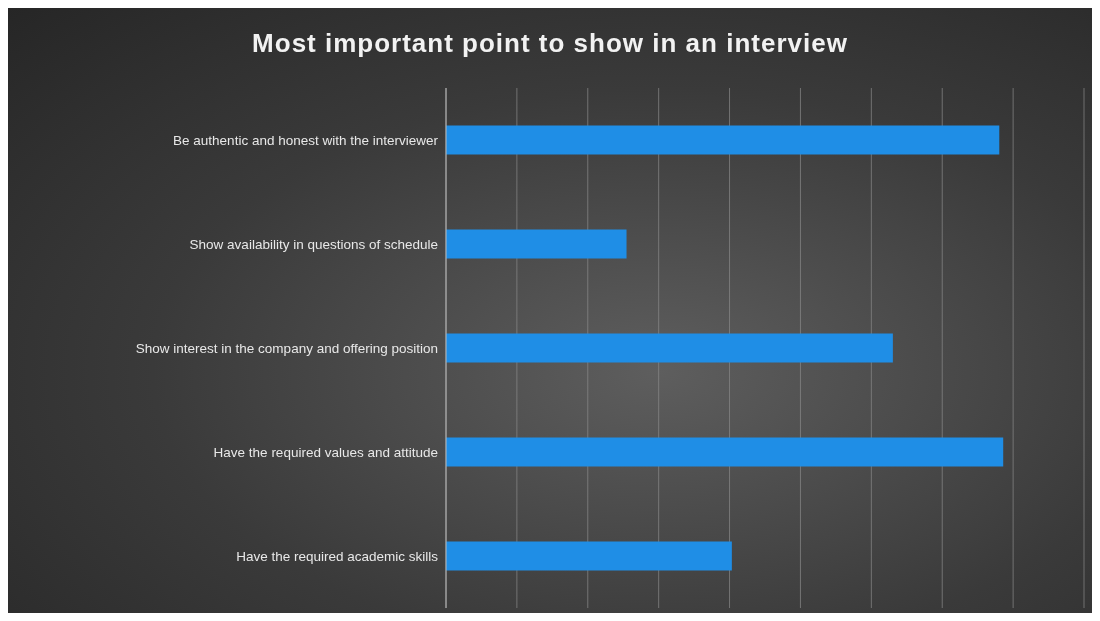  Describe the element at coordinates (313, 244) in the screenshot. I see `y-tick-label: Show availability in questions of schedule` at that location.